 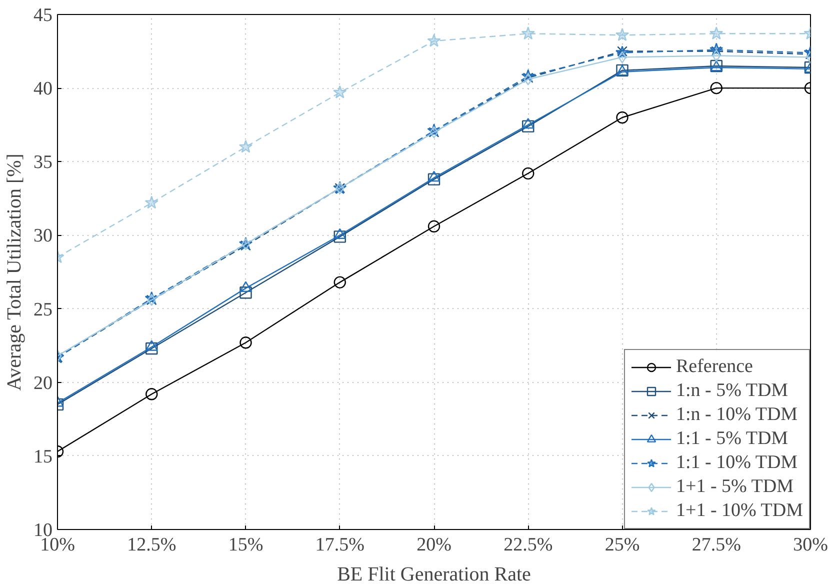 I want to click on y-tick-label: 20, so click(x=43, y=383).